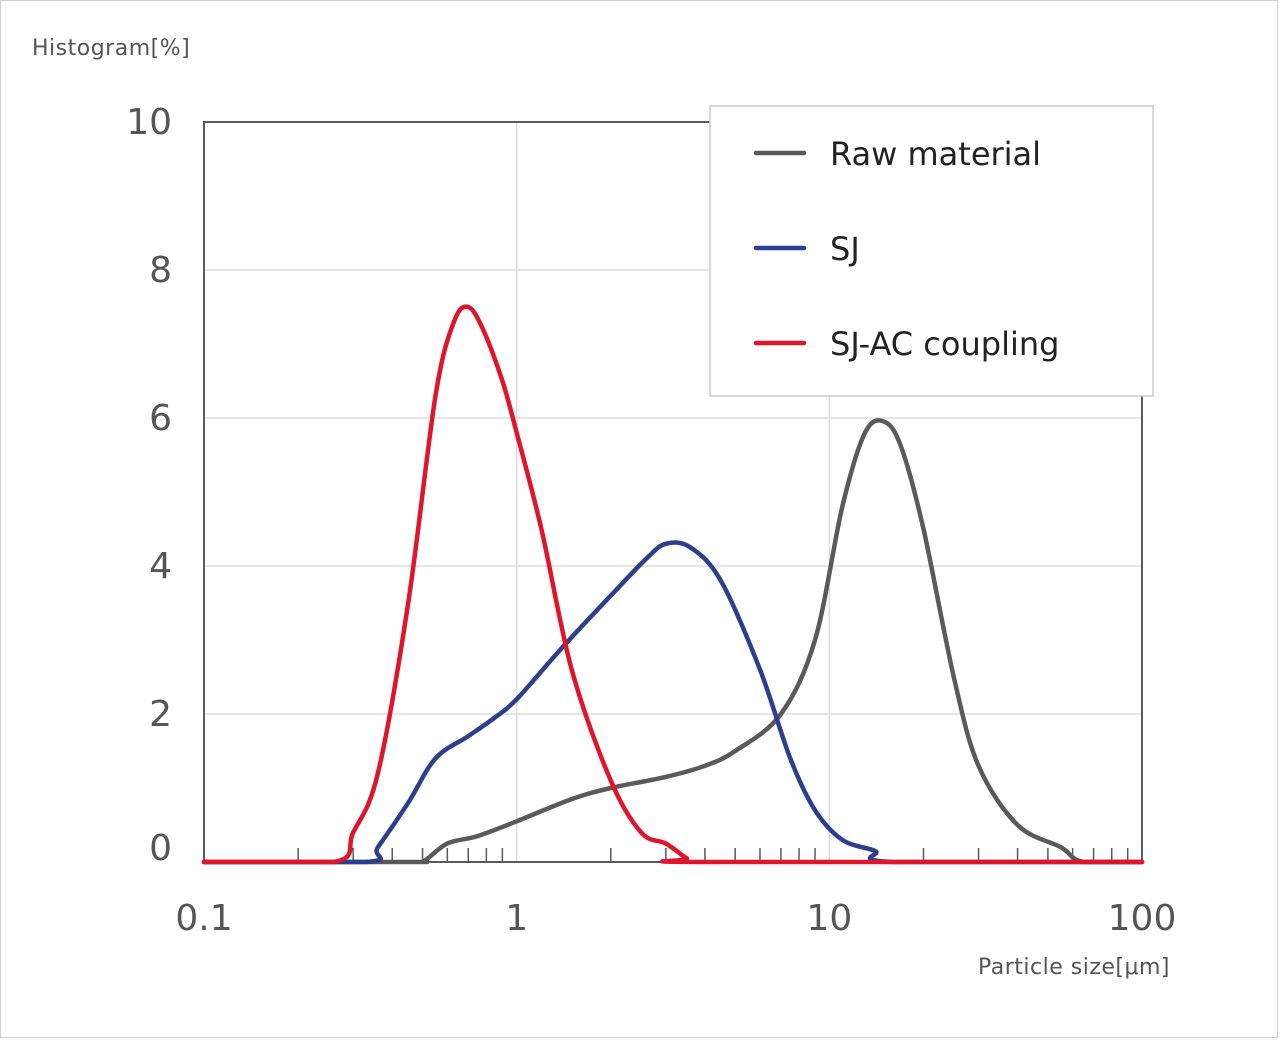  Describe the element at coordinates (160, 418) in the screenshot. I see `y-tick-label: 6` at that location.